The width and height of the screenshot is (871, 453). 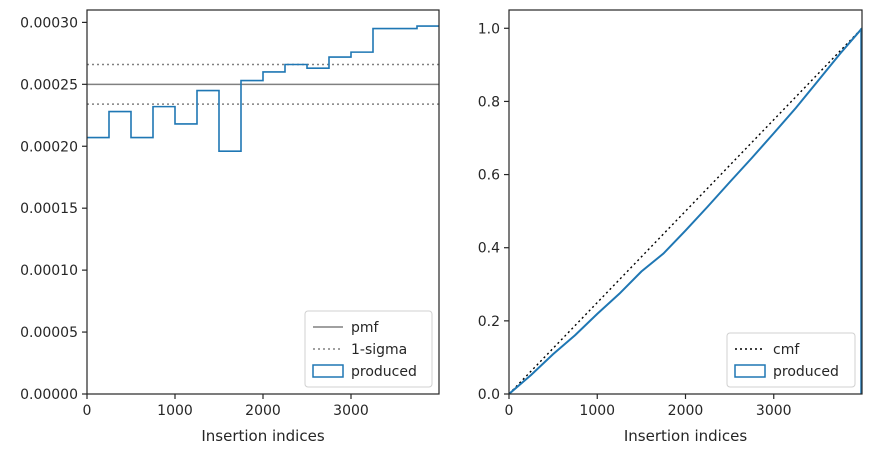 What do you see at coordinates (49, 23) in the screenshot?
I see `y-tick-label: 0.00030` at bounding box center [49, 23].